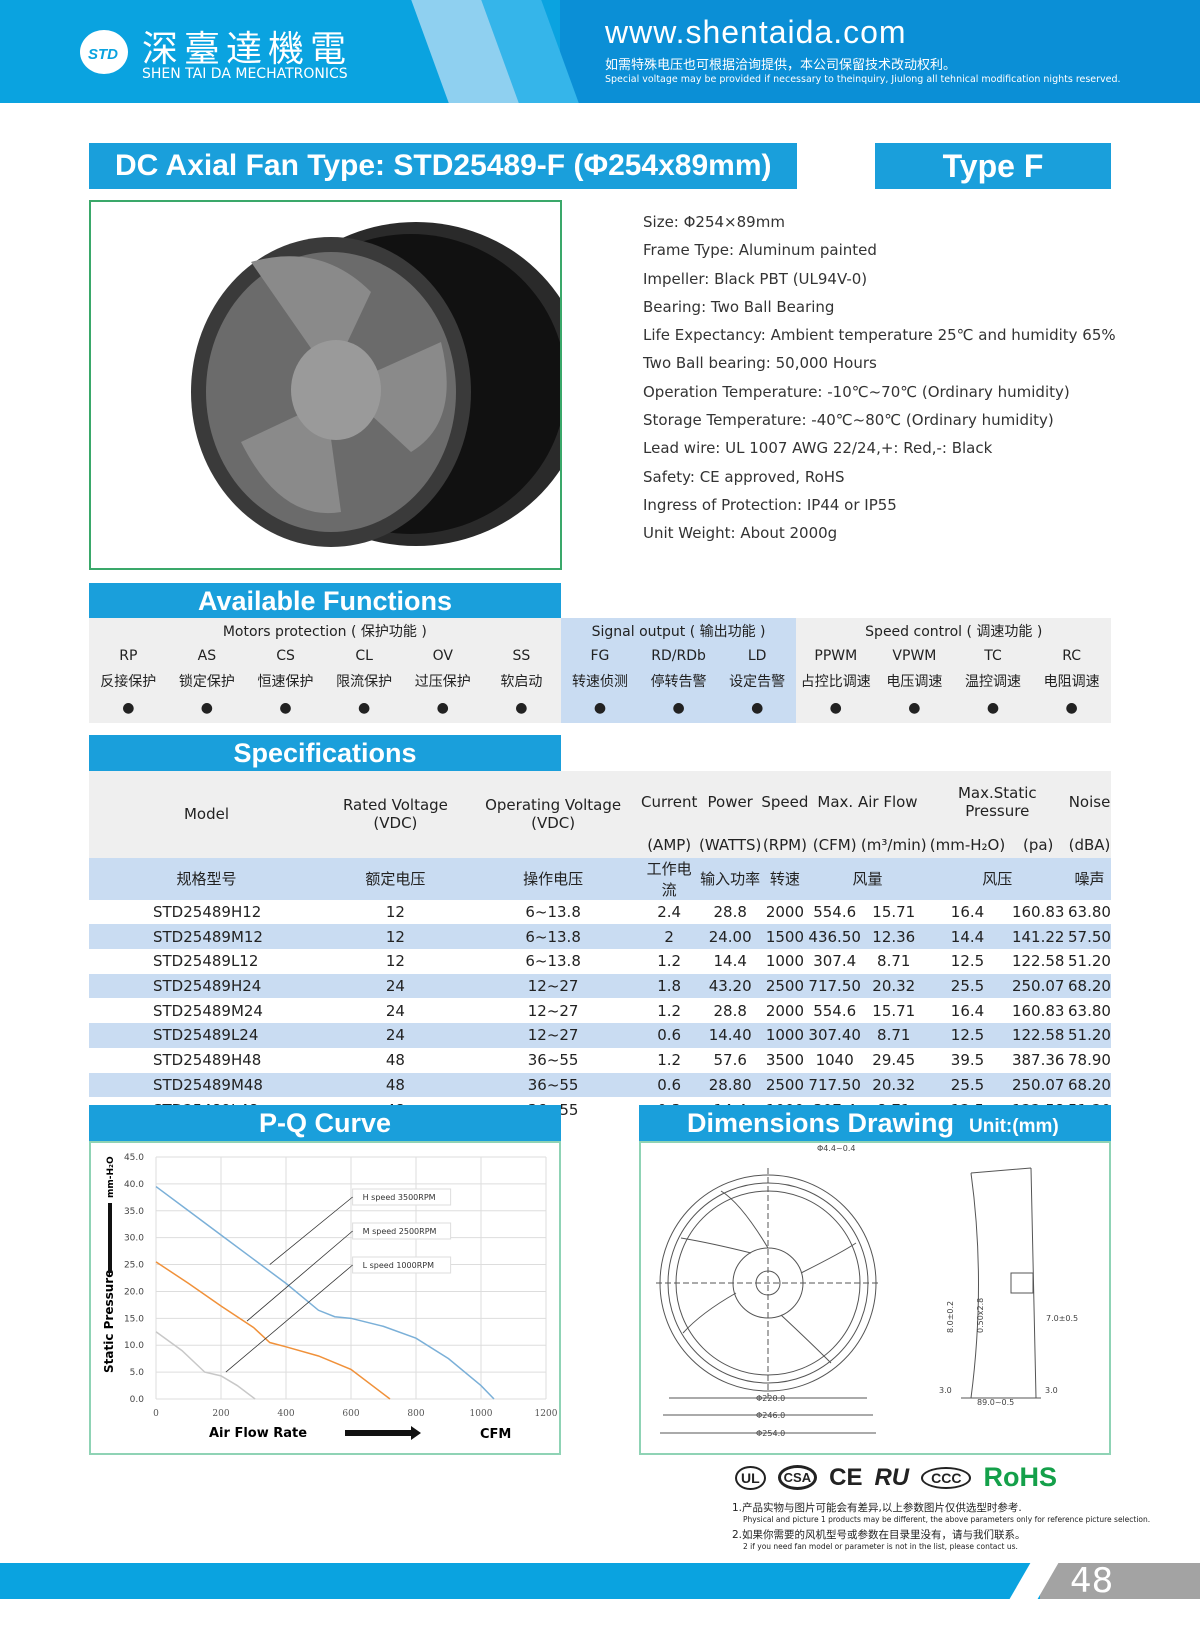  I want to click on col-unit: (mm-H₂O), so click(967, 845).